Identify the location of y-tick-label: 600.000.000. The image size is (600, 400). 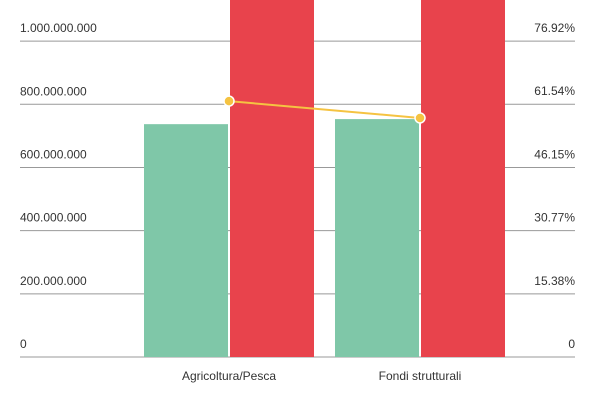
(53, 154).